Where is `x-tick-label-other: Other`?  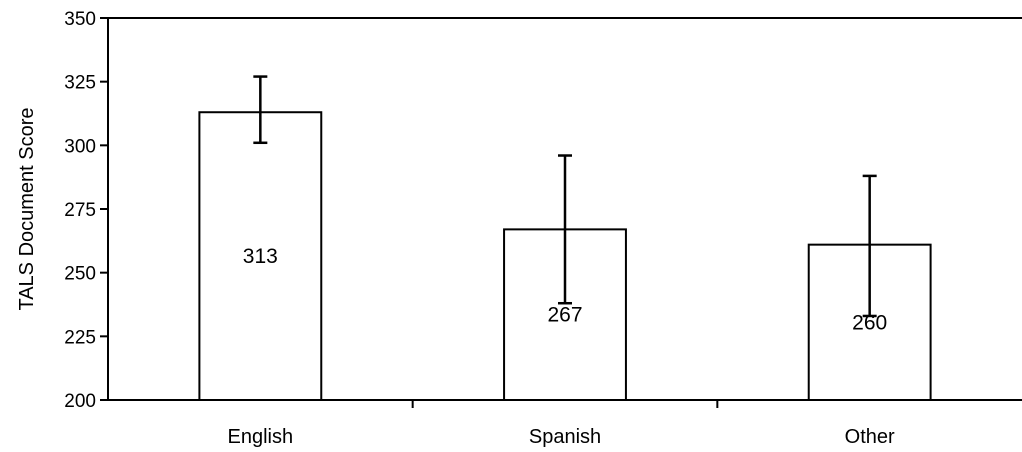 x-tick-label-other: Other is located at coordinates (870, 437).